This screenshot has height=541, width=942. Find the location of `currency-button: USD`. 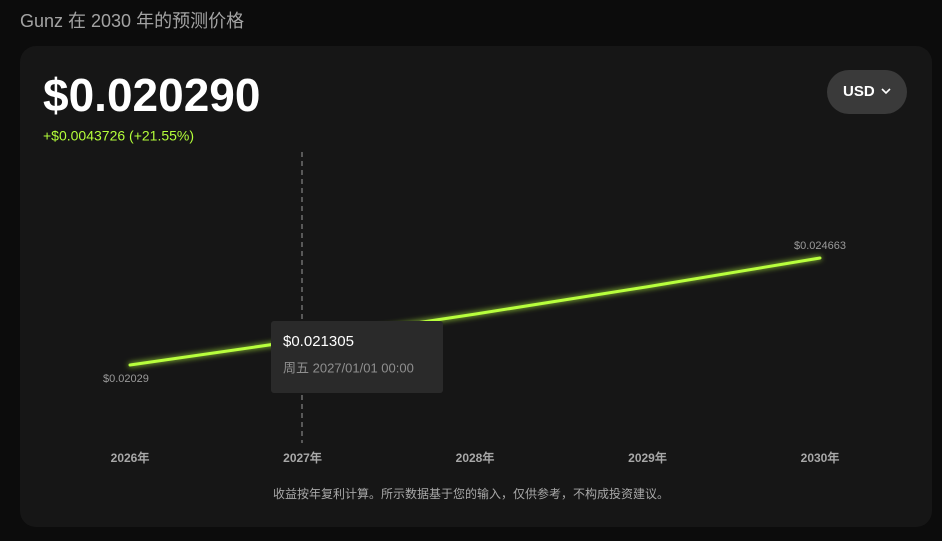

currency-button: USD is located at coordinates (867, 92).